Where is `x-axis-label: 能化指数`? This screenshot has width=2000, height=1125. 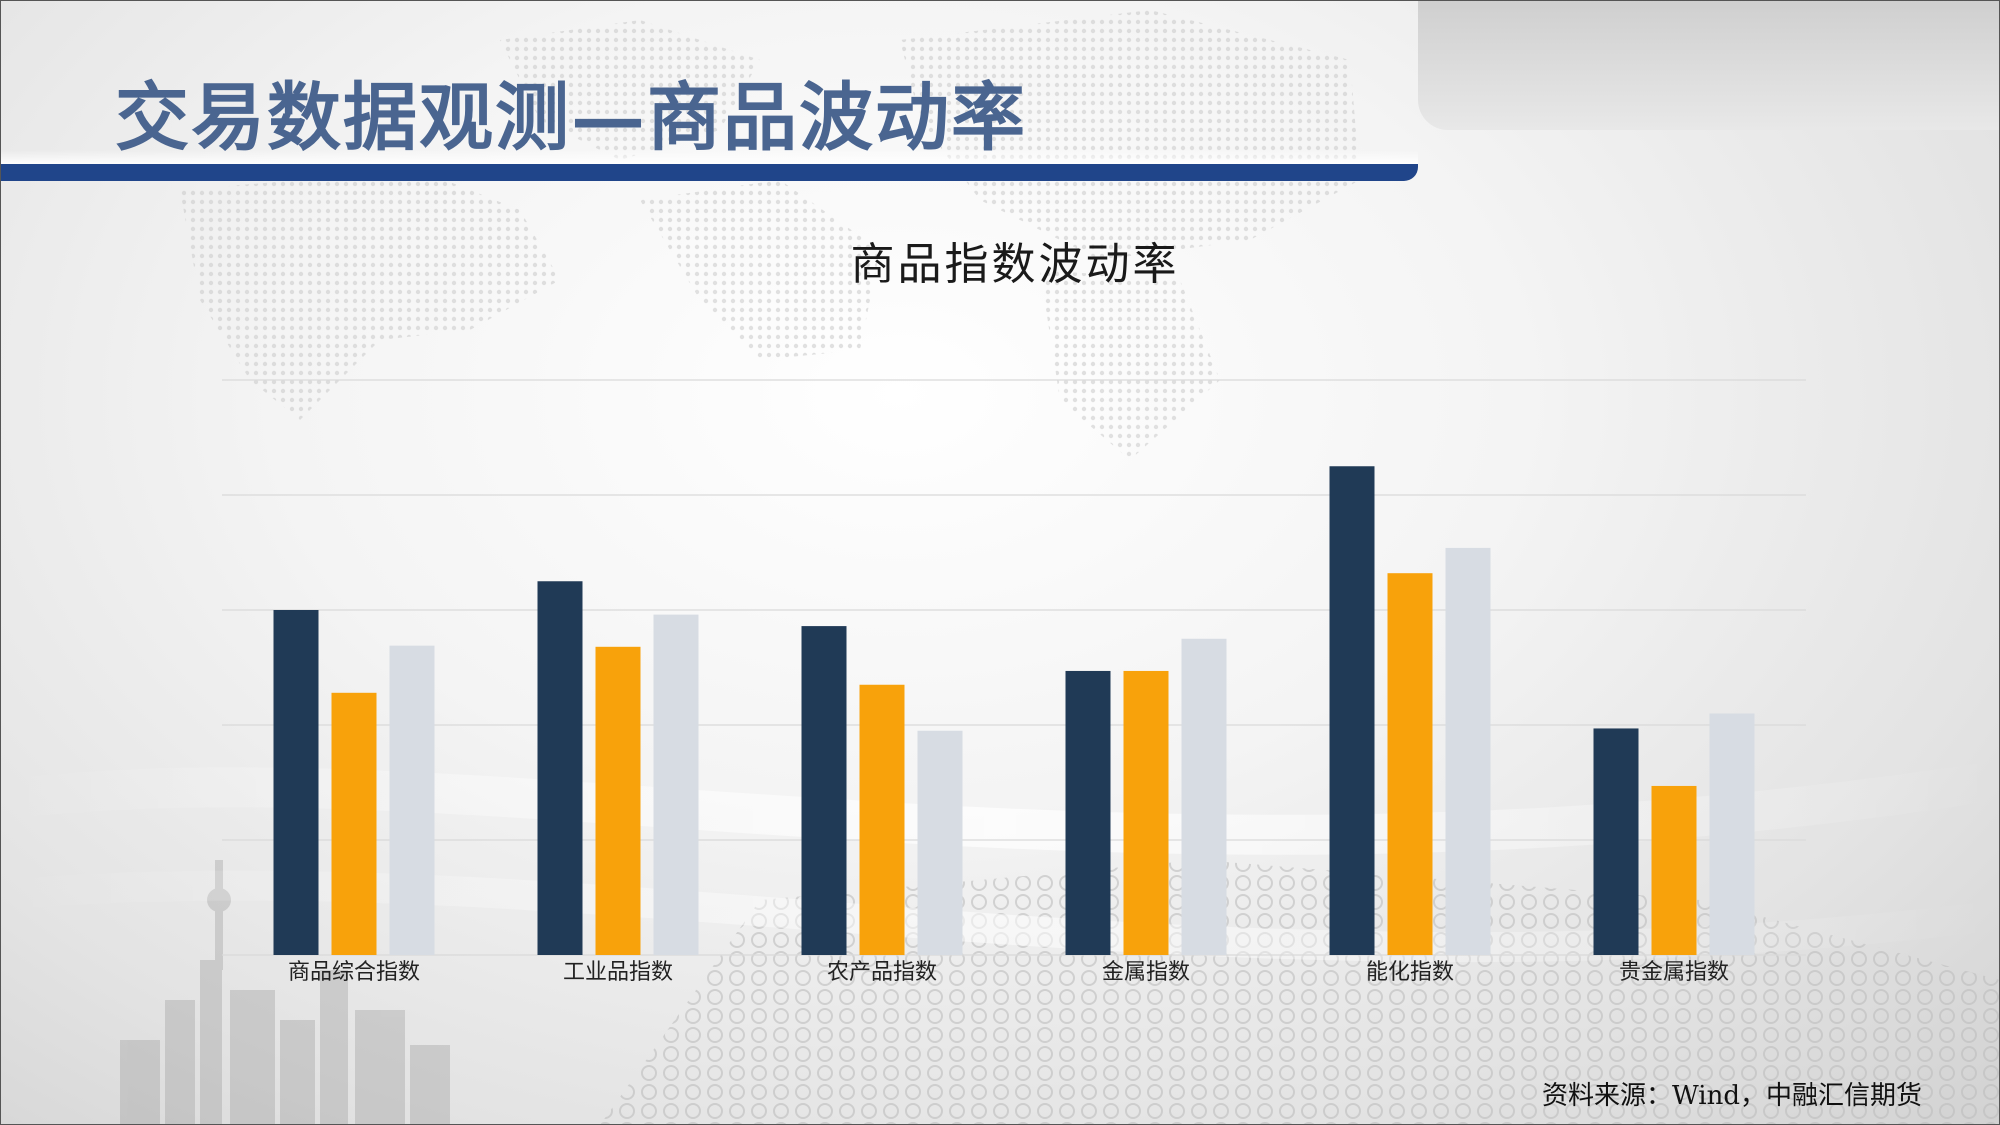 x-axis-label: 能化指数 is located at coordinates (1410, 972).